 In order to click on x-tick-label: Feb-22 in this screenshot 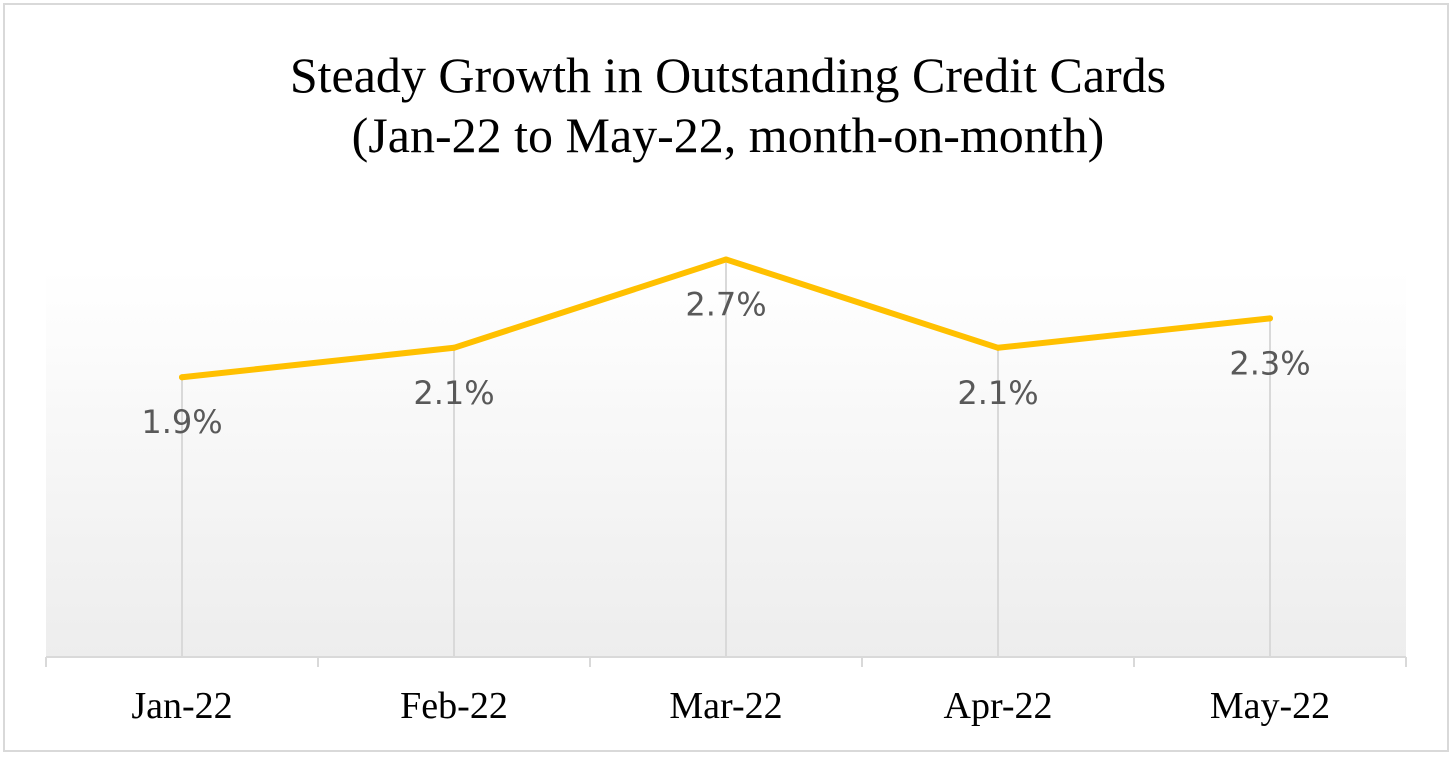, I will do `click(454, 706)`.